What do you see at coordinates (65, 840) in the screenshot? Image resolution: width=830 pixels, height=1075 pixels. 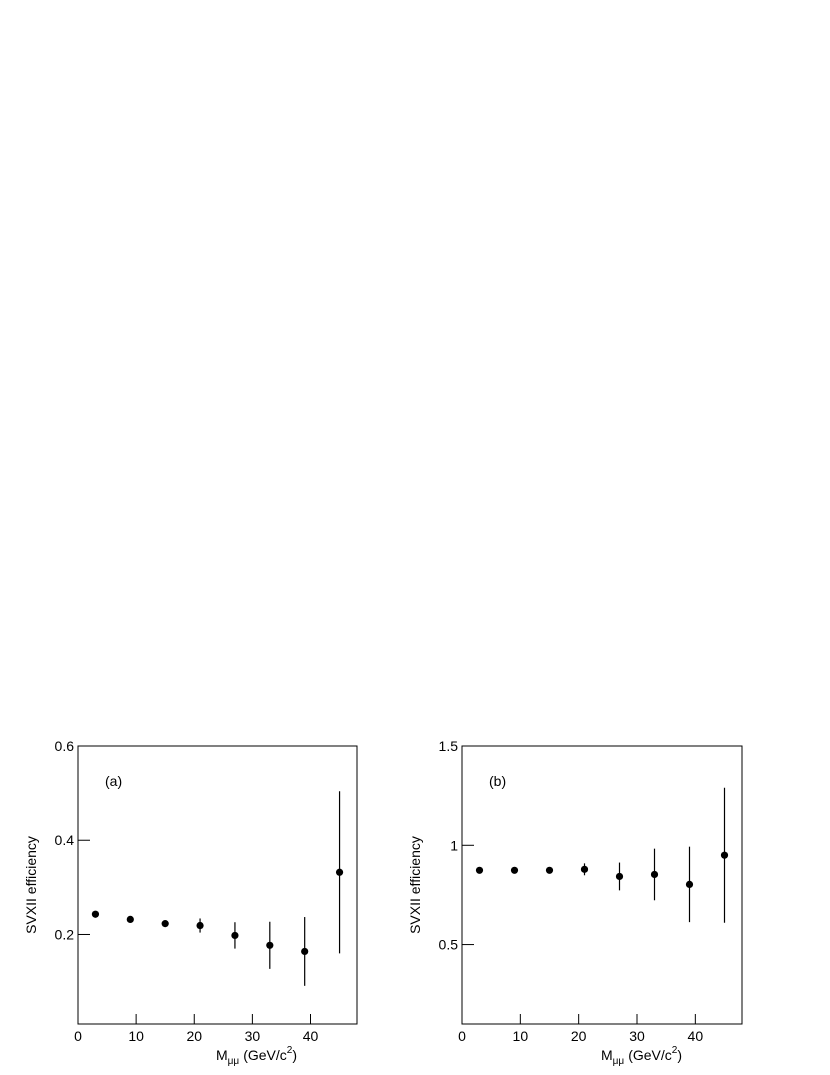 I see `y-tick-label: 0.4` at bounding box center [65, 840].